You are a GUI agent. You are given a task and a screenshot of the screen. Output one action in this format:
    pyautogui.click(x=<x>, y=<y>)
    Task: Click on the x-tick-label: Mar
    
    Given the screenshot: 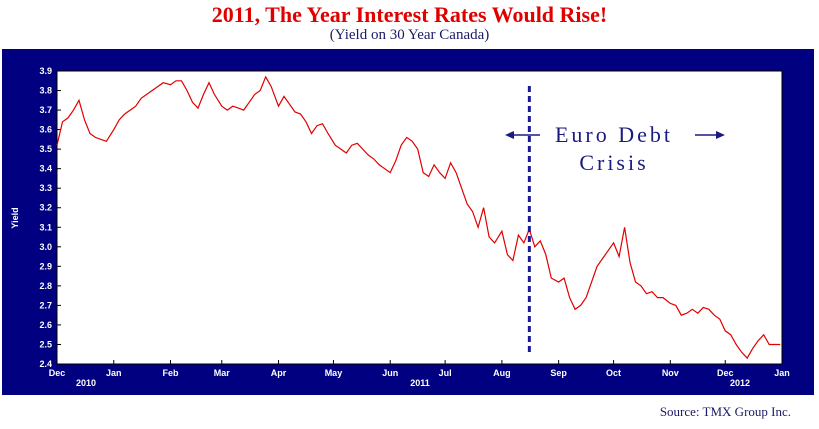 What is the action you would take?
    pyautogui.click(x=222, y=373)
    